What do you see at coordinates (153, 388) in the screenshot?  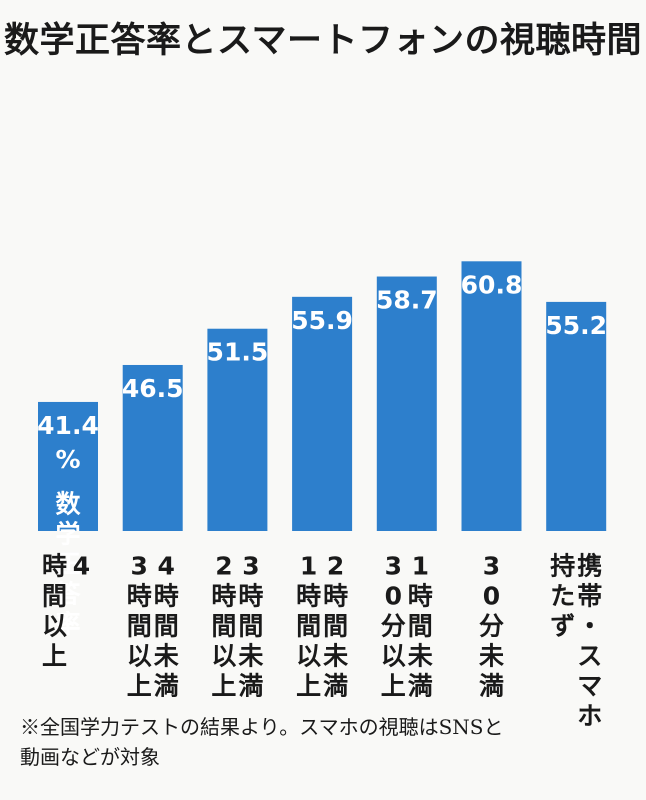 I see `value-label: 46.5` at bounding box center [153, 388].